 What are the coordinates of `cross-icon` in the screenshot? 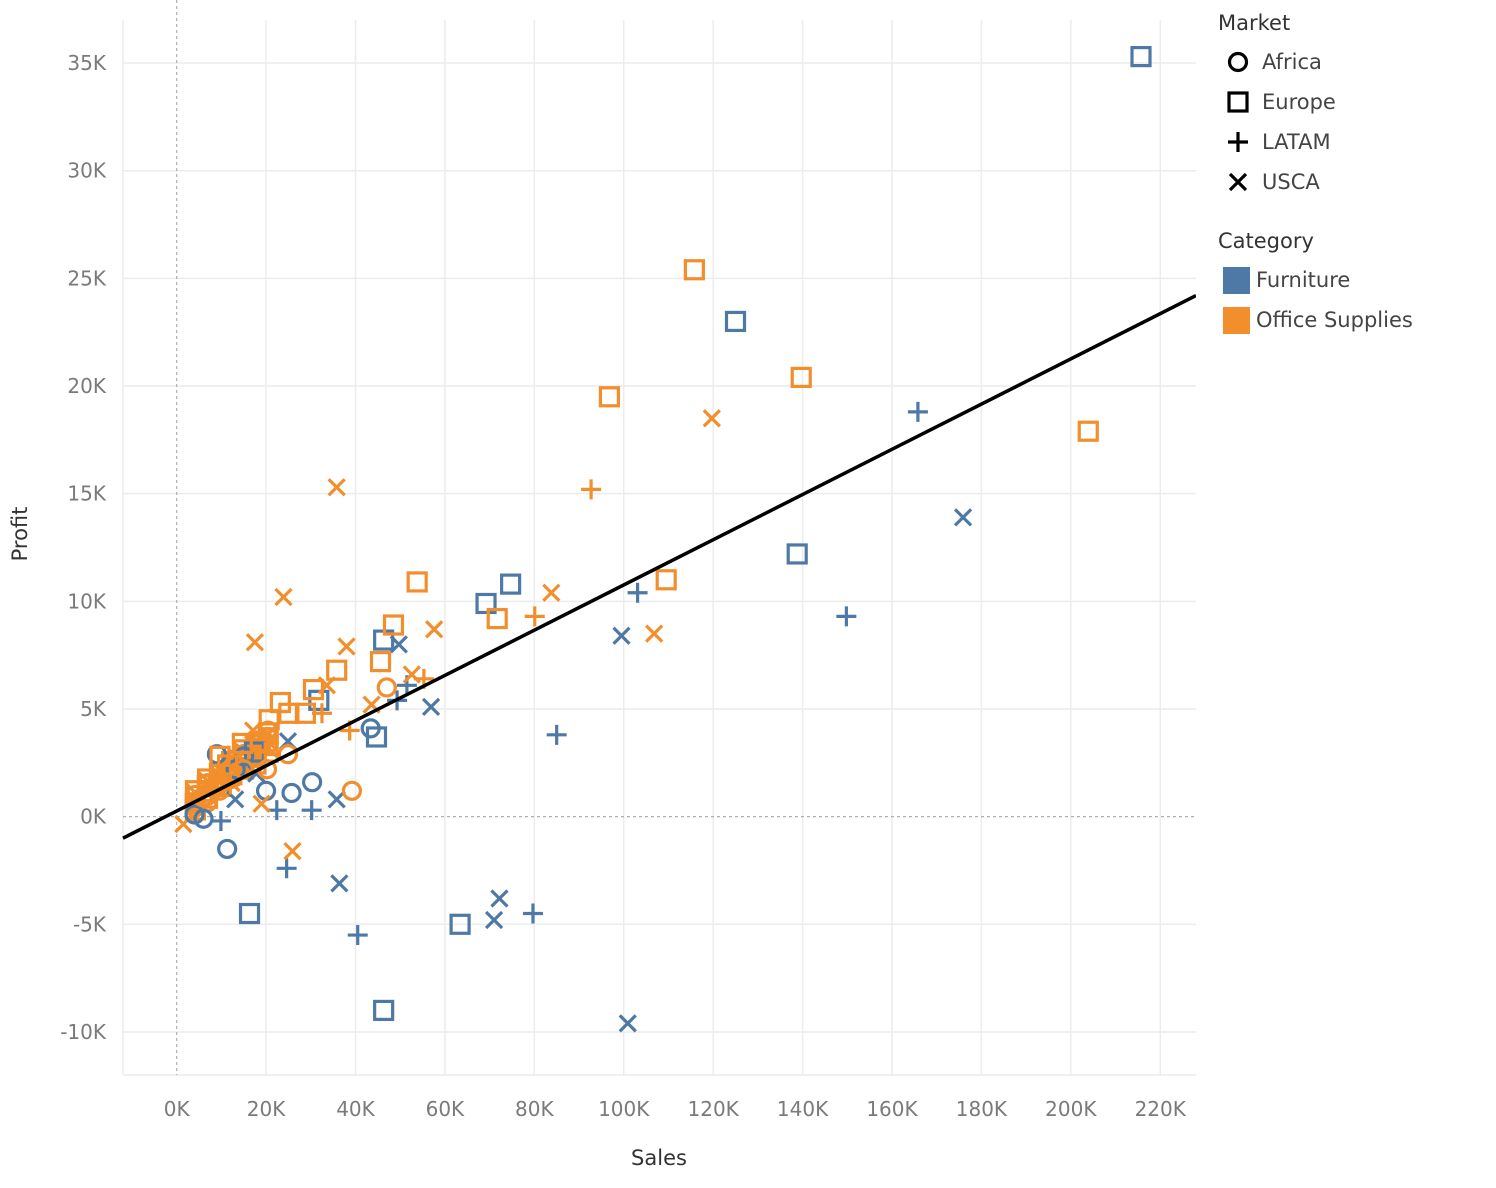 It's located at (1238, 182).